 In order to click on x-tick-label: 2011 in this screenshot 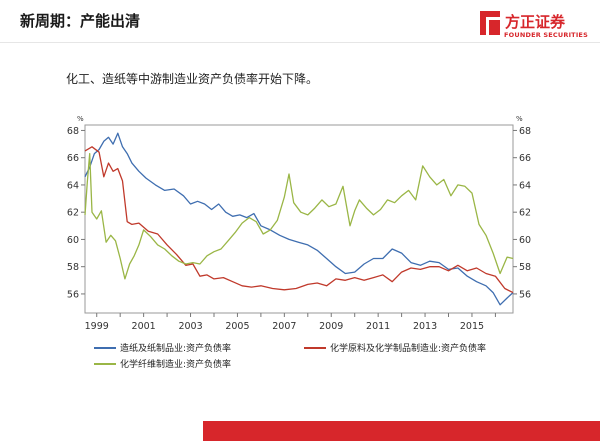, I will do `click(378, 326)`.